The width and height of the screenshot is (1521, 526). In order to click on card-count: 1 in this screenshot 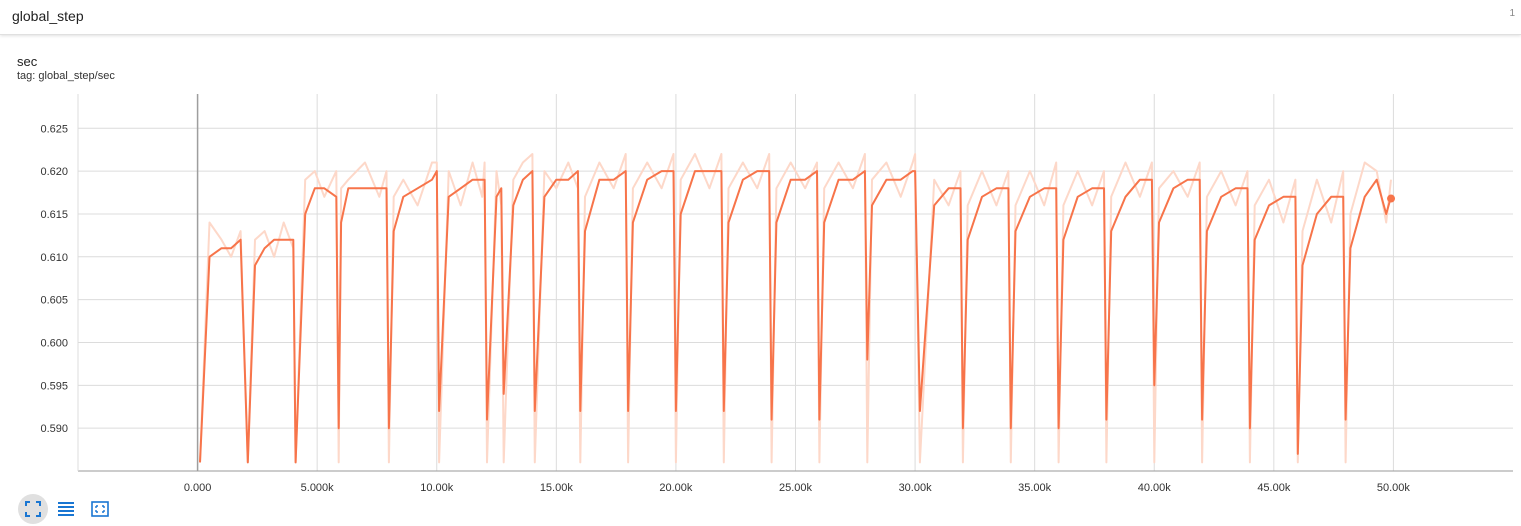, I will do `click(1512, 13)`.